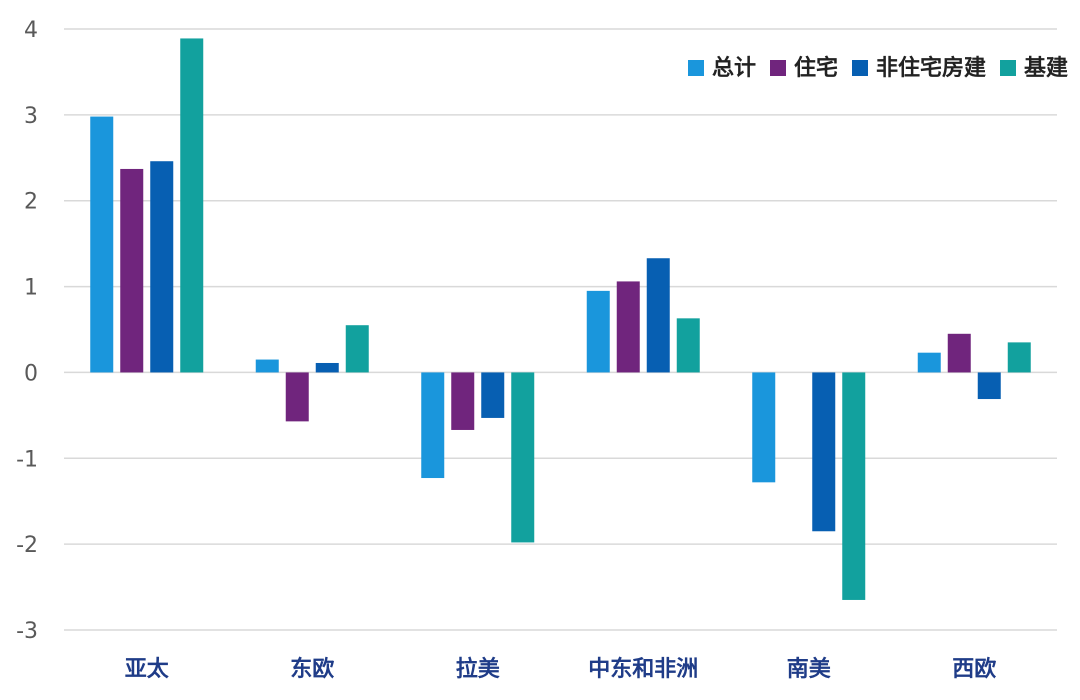 The width and height of the screenshot is (1080, 700). Describe the element at coordinates (31, 202) in the screenshot. I see `y-tick-label: 2` at that location.